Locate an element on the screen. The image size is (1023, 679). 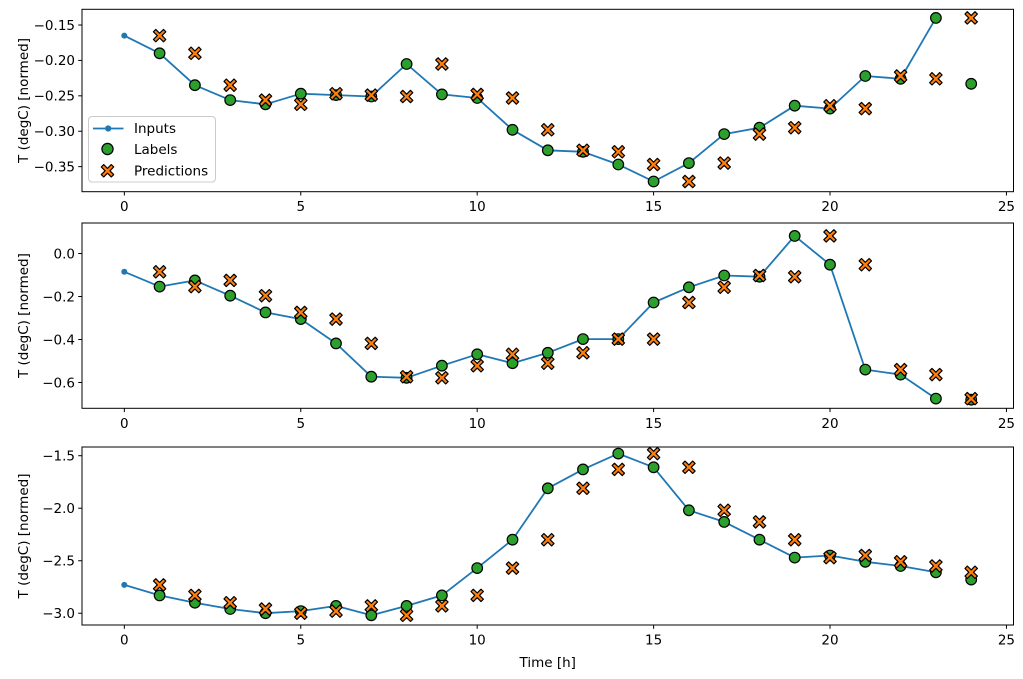
x-axis-label: Time [h] is located at coordinates (547, 663).